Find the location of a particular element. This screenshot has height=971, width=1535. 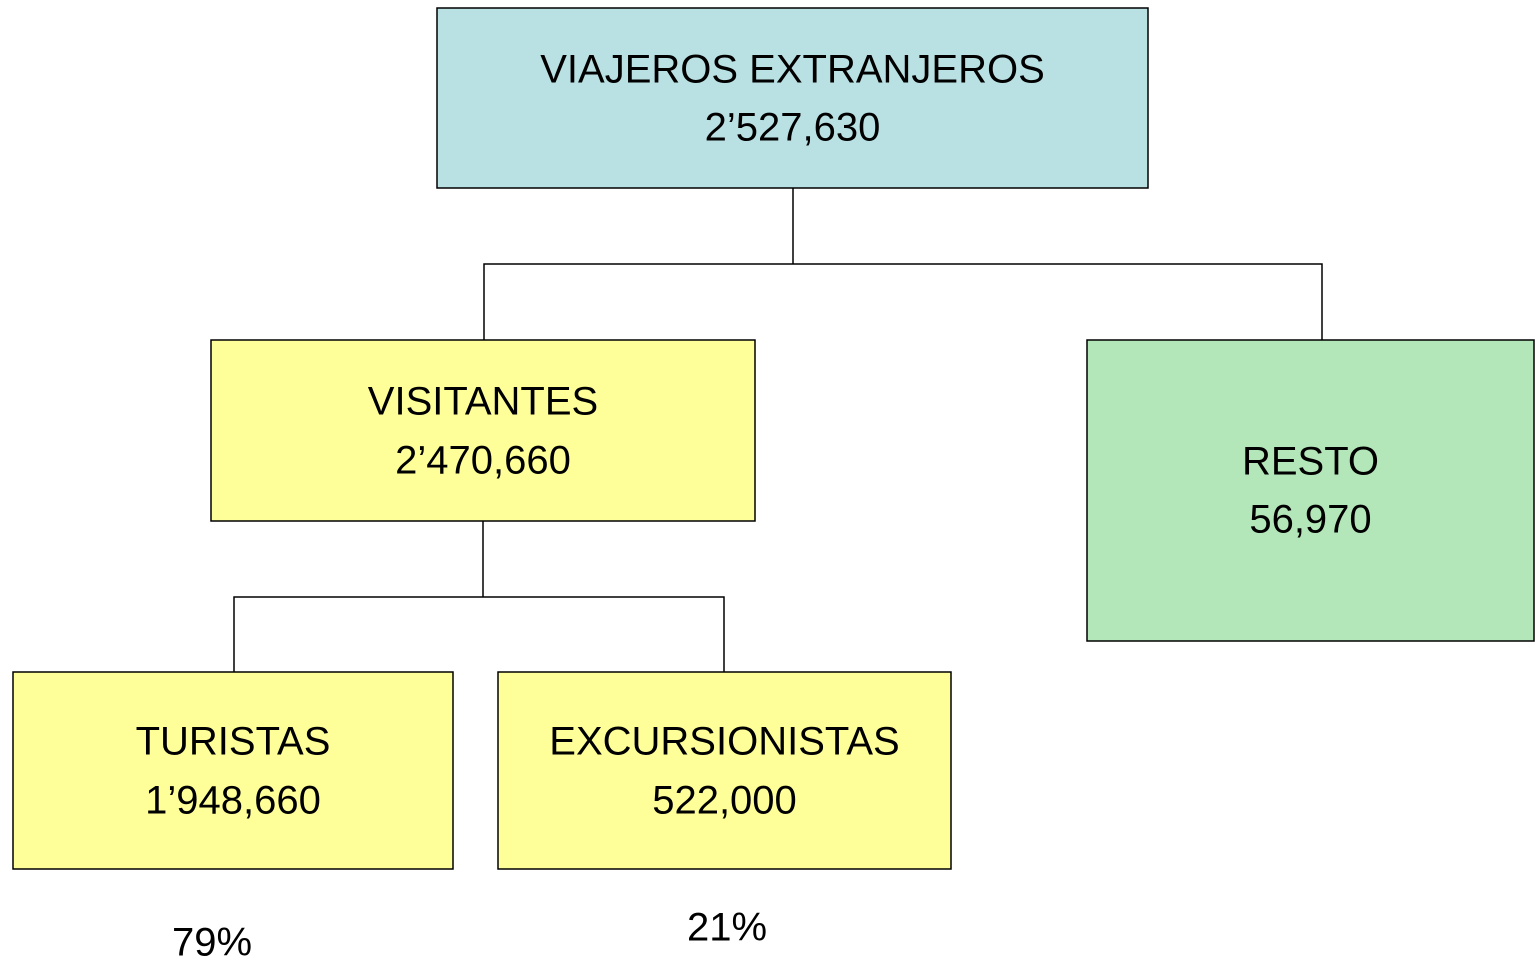

node-value: 522,000 is located at coordinates (724, 801).